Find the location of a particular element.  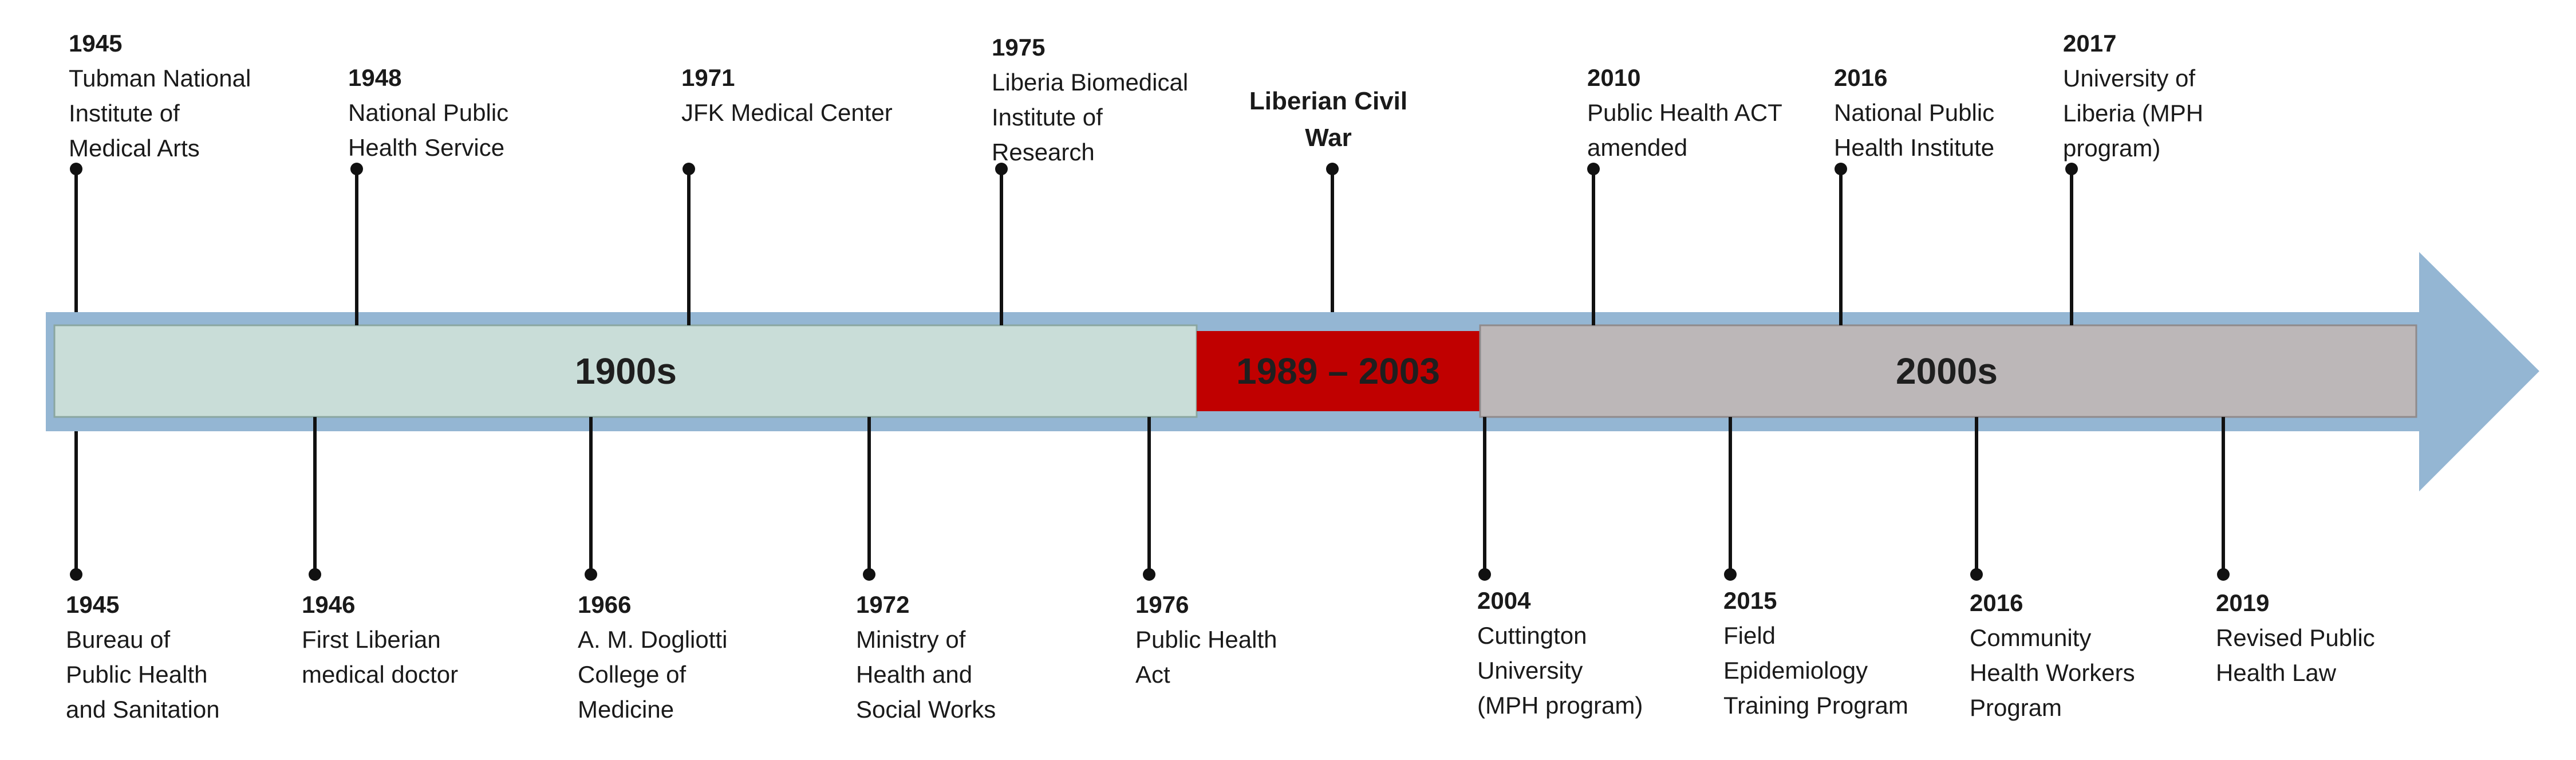

bottom-event: 2016 Community Health Workers Program is located at coordinates (2073, 655).